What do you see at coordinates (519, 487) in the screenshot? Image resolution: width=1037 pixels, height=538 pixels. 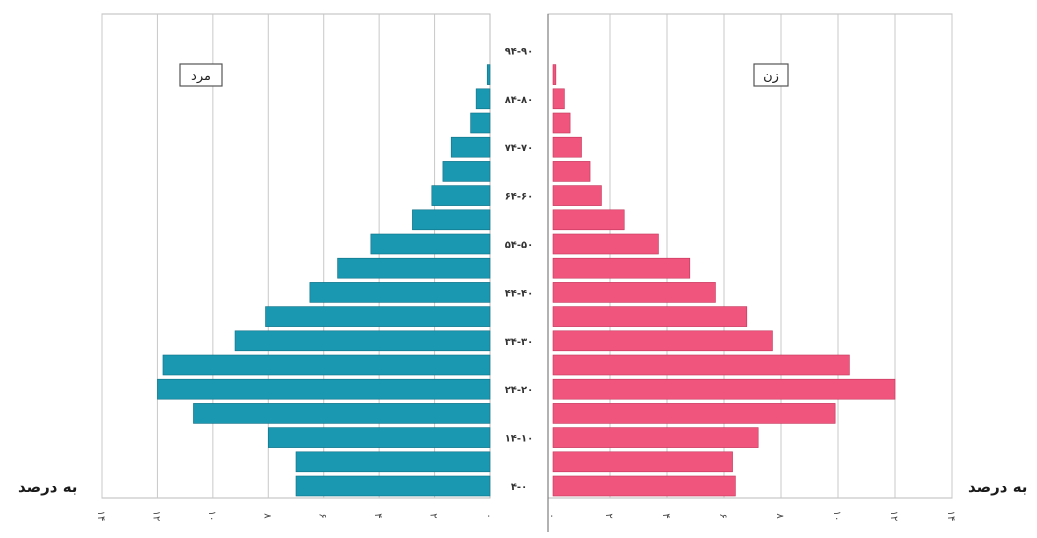 I see `age-group-label: ۴-۰` at bounding box center [519, 487].